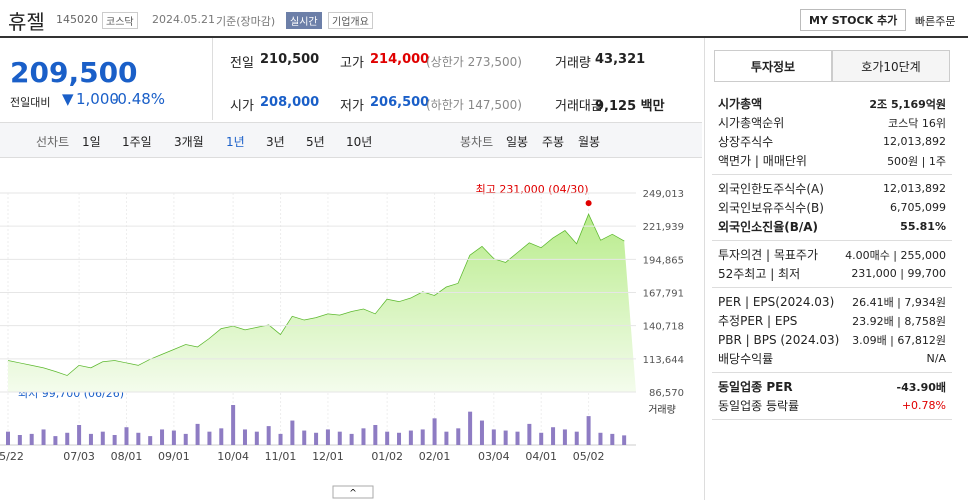 This screenshot has height=500, width=968. I want to click on x-tick-label: 05/02, so click(589, 456).